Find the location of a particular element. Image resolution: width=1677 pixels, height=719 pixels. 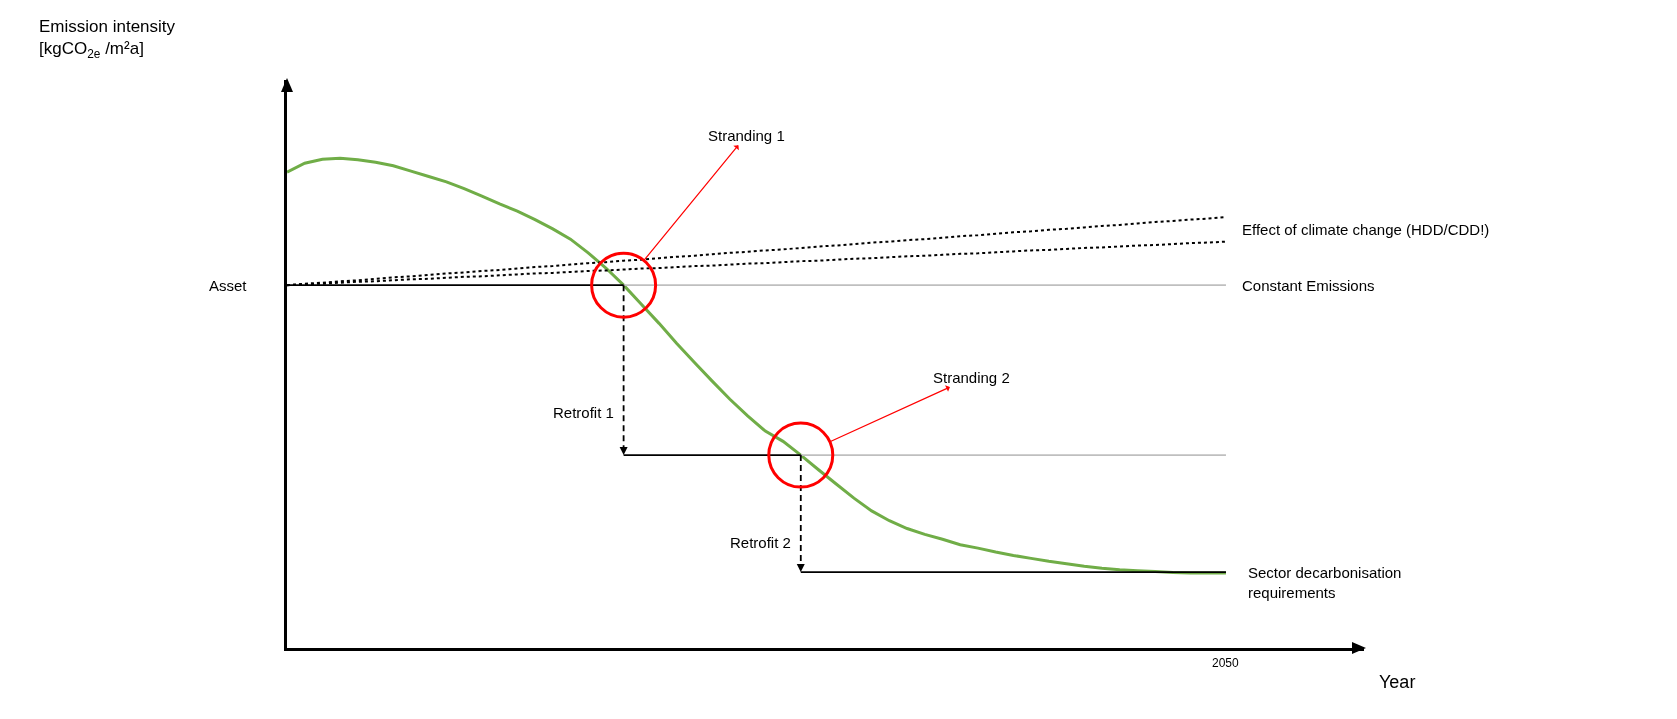

text: Effect of climate change (HDD/CDD!) is located at coordinates (1366, 229).